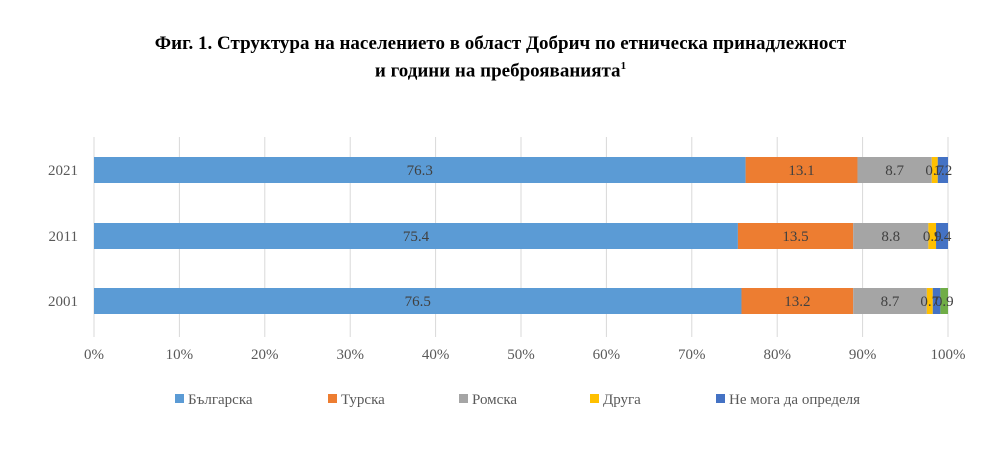 The height and width of the screenshot is (461, 1001). I want to click on data-label-2001-series-5: 0.9, so click(944, 302).